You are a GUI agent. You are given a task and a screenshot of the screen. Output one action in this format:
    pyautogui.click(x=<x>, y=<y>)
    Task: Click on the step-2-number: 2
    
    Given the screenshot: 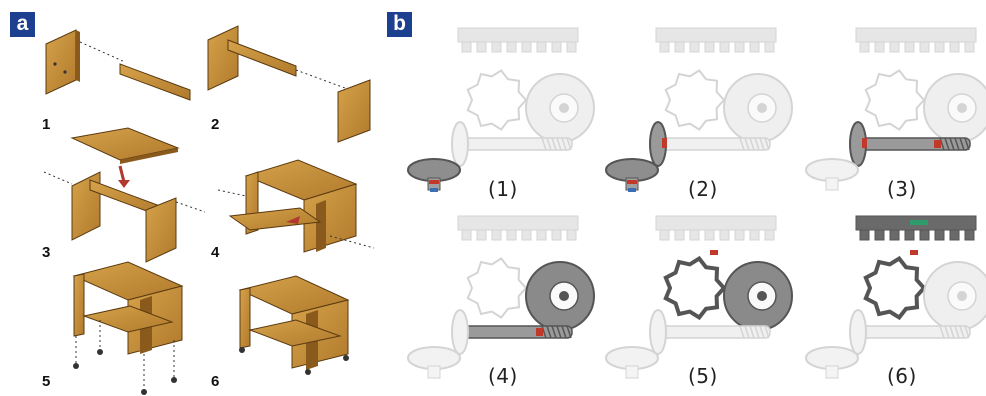 What is the action you would take?
    pyautogui.click(x=215, y=124)
    